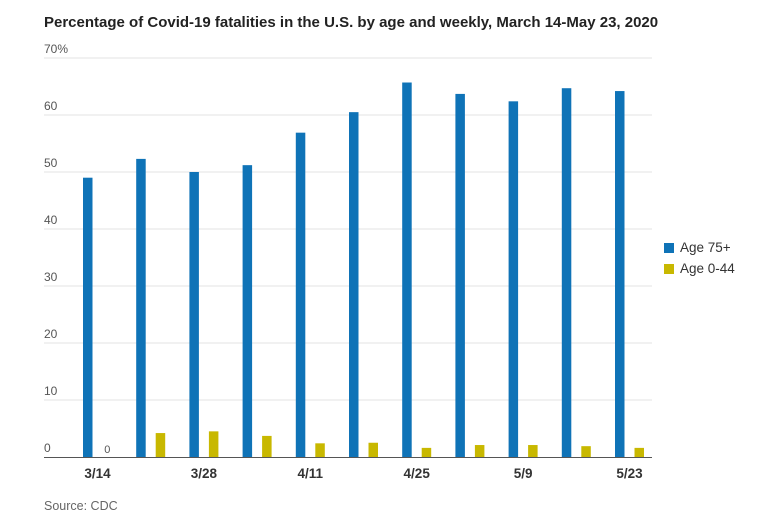 The height and width of the screenshot is (528, 770). Describe the element at coordinates (417, 473) in the screenshot. I see `x-tick-label: 4/25` at that location.